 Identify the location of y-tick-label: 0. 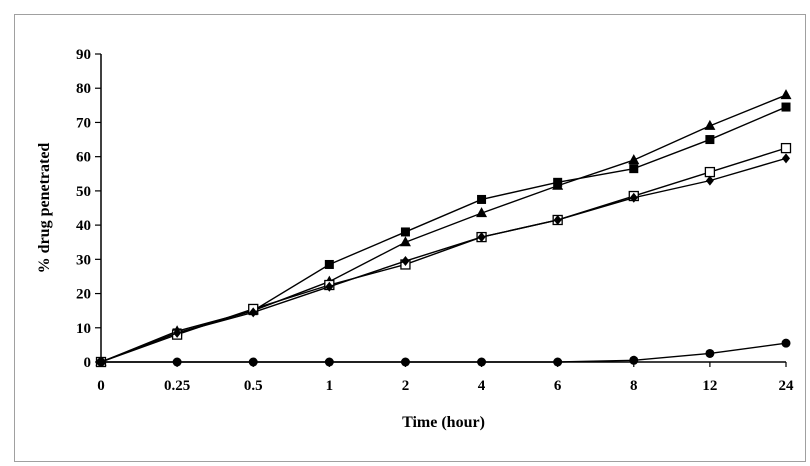
(88, 363).